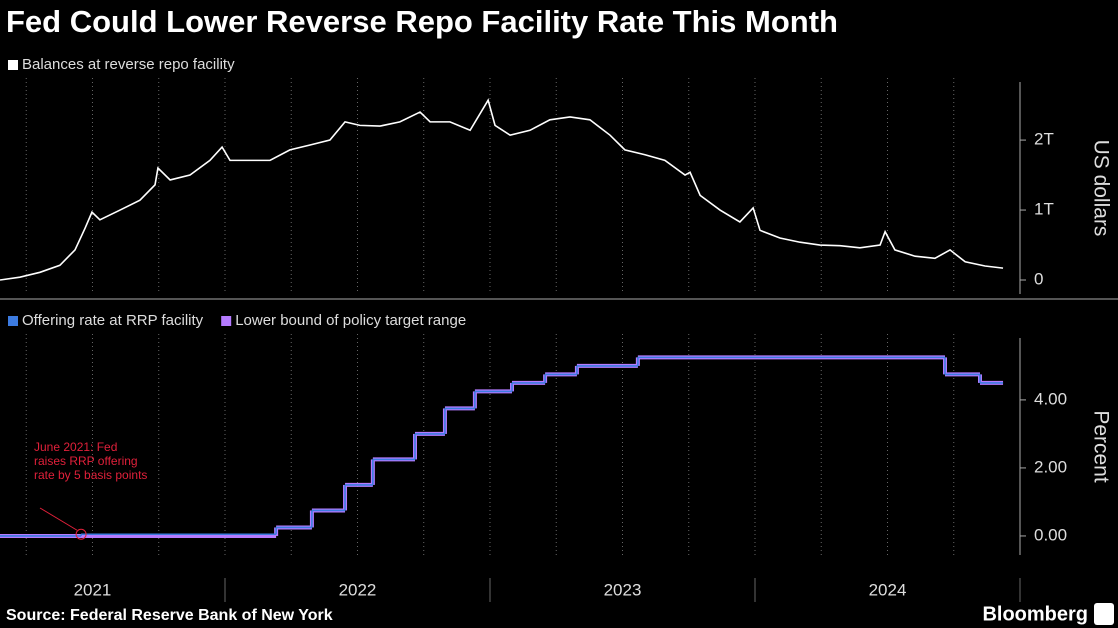 This screenshot has height=628, width=1118. What do you see at coordinates (1104, 614) in the screenshot?
I see `brand-icon` at bounding box center [1104, 614].